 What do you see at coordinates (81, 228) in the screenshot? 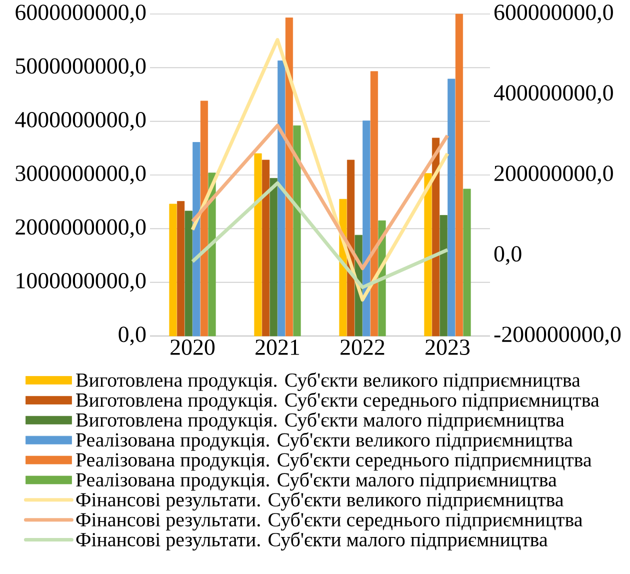
I see `y-tick-label: 2000000000,0` at bounding box center [81, 228].